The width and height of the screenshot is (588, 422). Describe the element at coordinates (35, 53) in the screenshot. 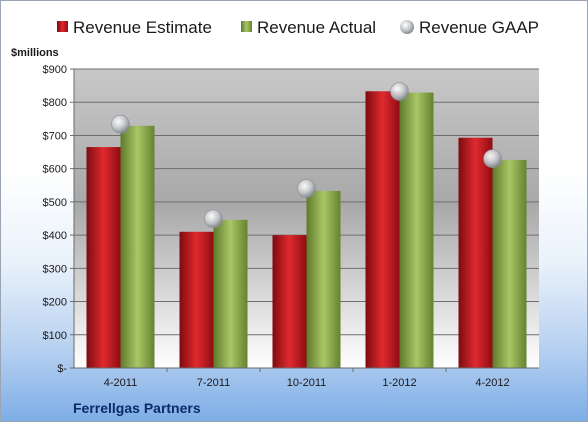

I see `y-unit-label: $millions` at that location.